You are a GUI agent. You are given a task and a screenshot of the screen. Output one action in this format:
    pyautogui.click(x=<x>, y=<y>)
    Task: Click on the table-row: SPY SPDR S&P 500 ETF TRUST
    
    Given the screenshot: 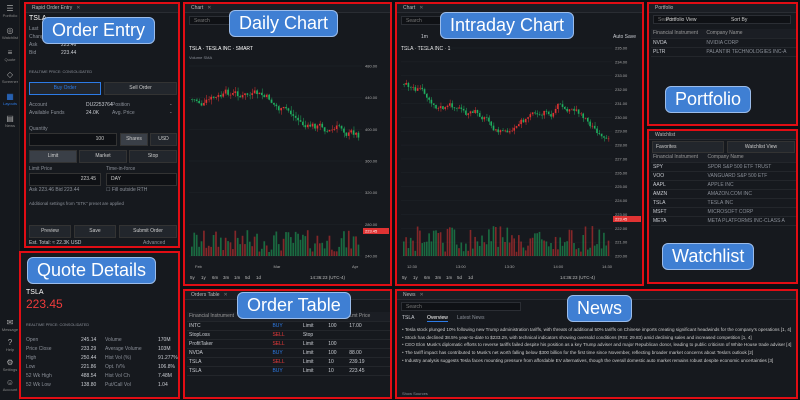 What is the action you would take?
    pyautogui.click(x=723, y=166)
    